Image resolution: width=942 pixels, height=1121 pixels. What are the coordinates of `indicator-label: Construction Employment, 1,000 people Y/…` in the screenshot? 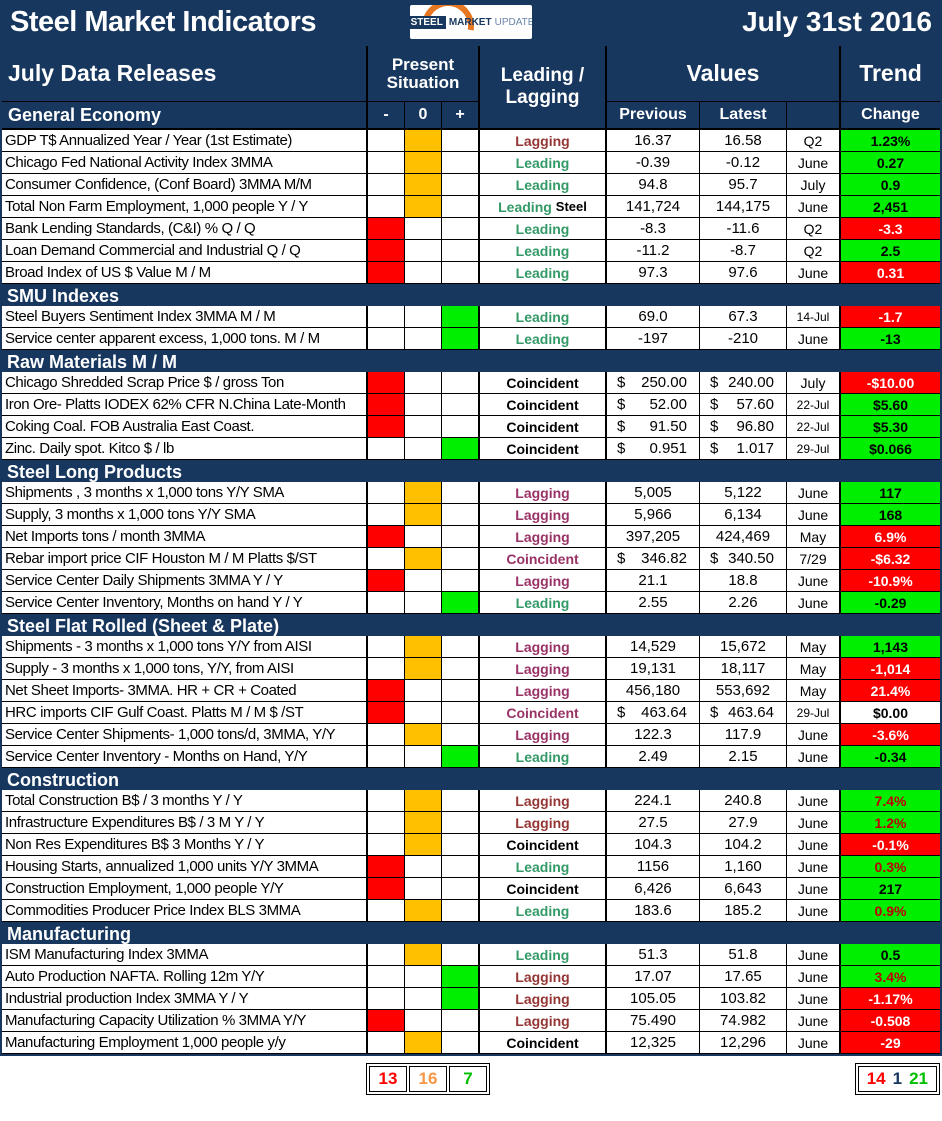 It's located at (185, 889).